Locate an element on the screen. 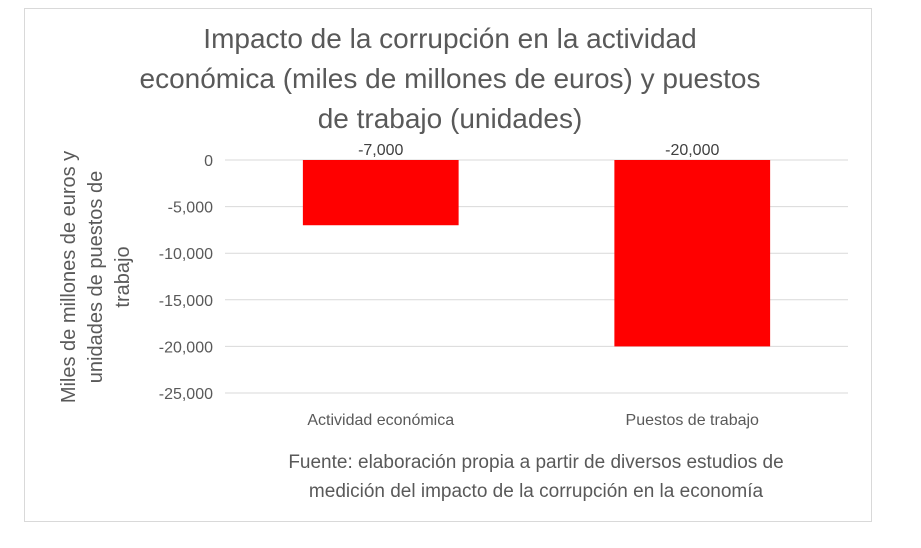 This screenshot has width=921, height=548. y-axis-ticks: 0 -5,000 -10,000 -15,000 -20,000 -25,000 is located at coordinates (186, 278).